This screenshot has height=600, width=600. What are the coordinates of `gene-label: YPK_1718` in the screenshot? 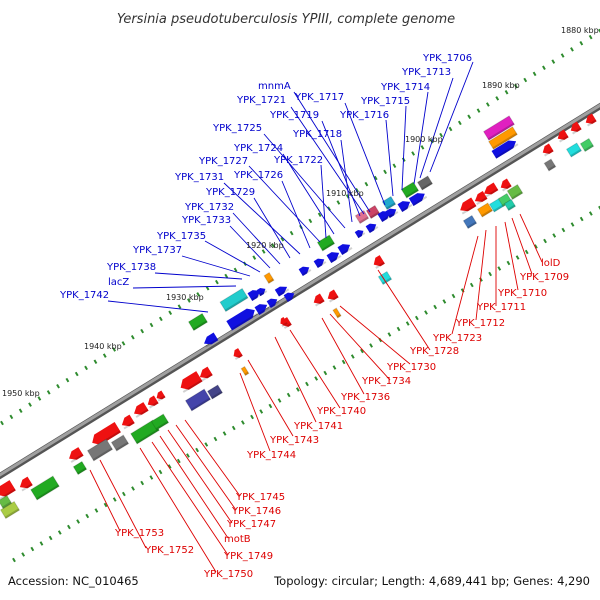 It's located at (317, 134).